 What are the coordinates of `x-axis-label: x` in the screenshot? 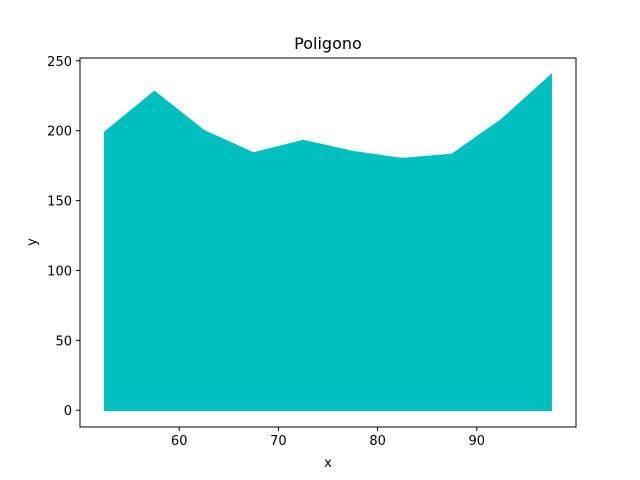 It's located at (328, 463).